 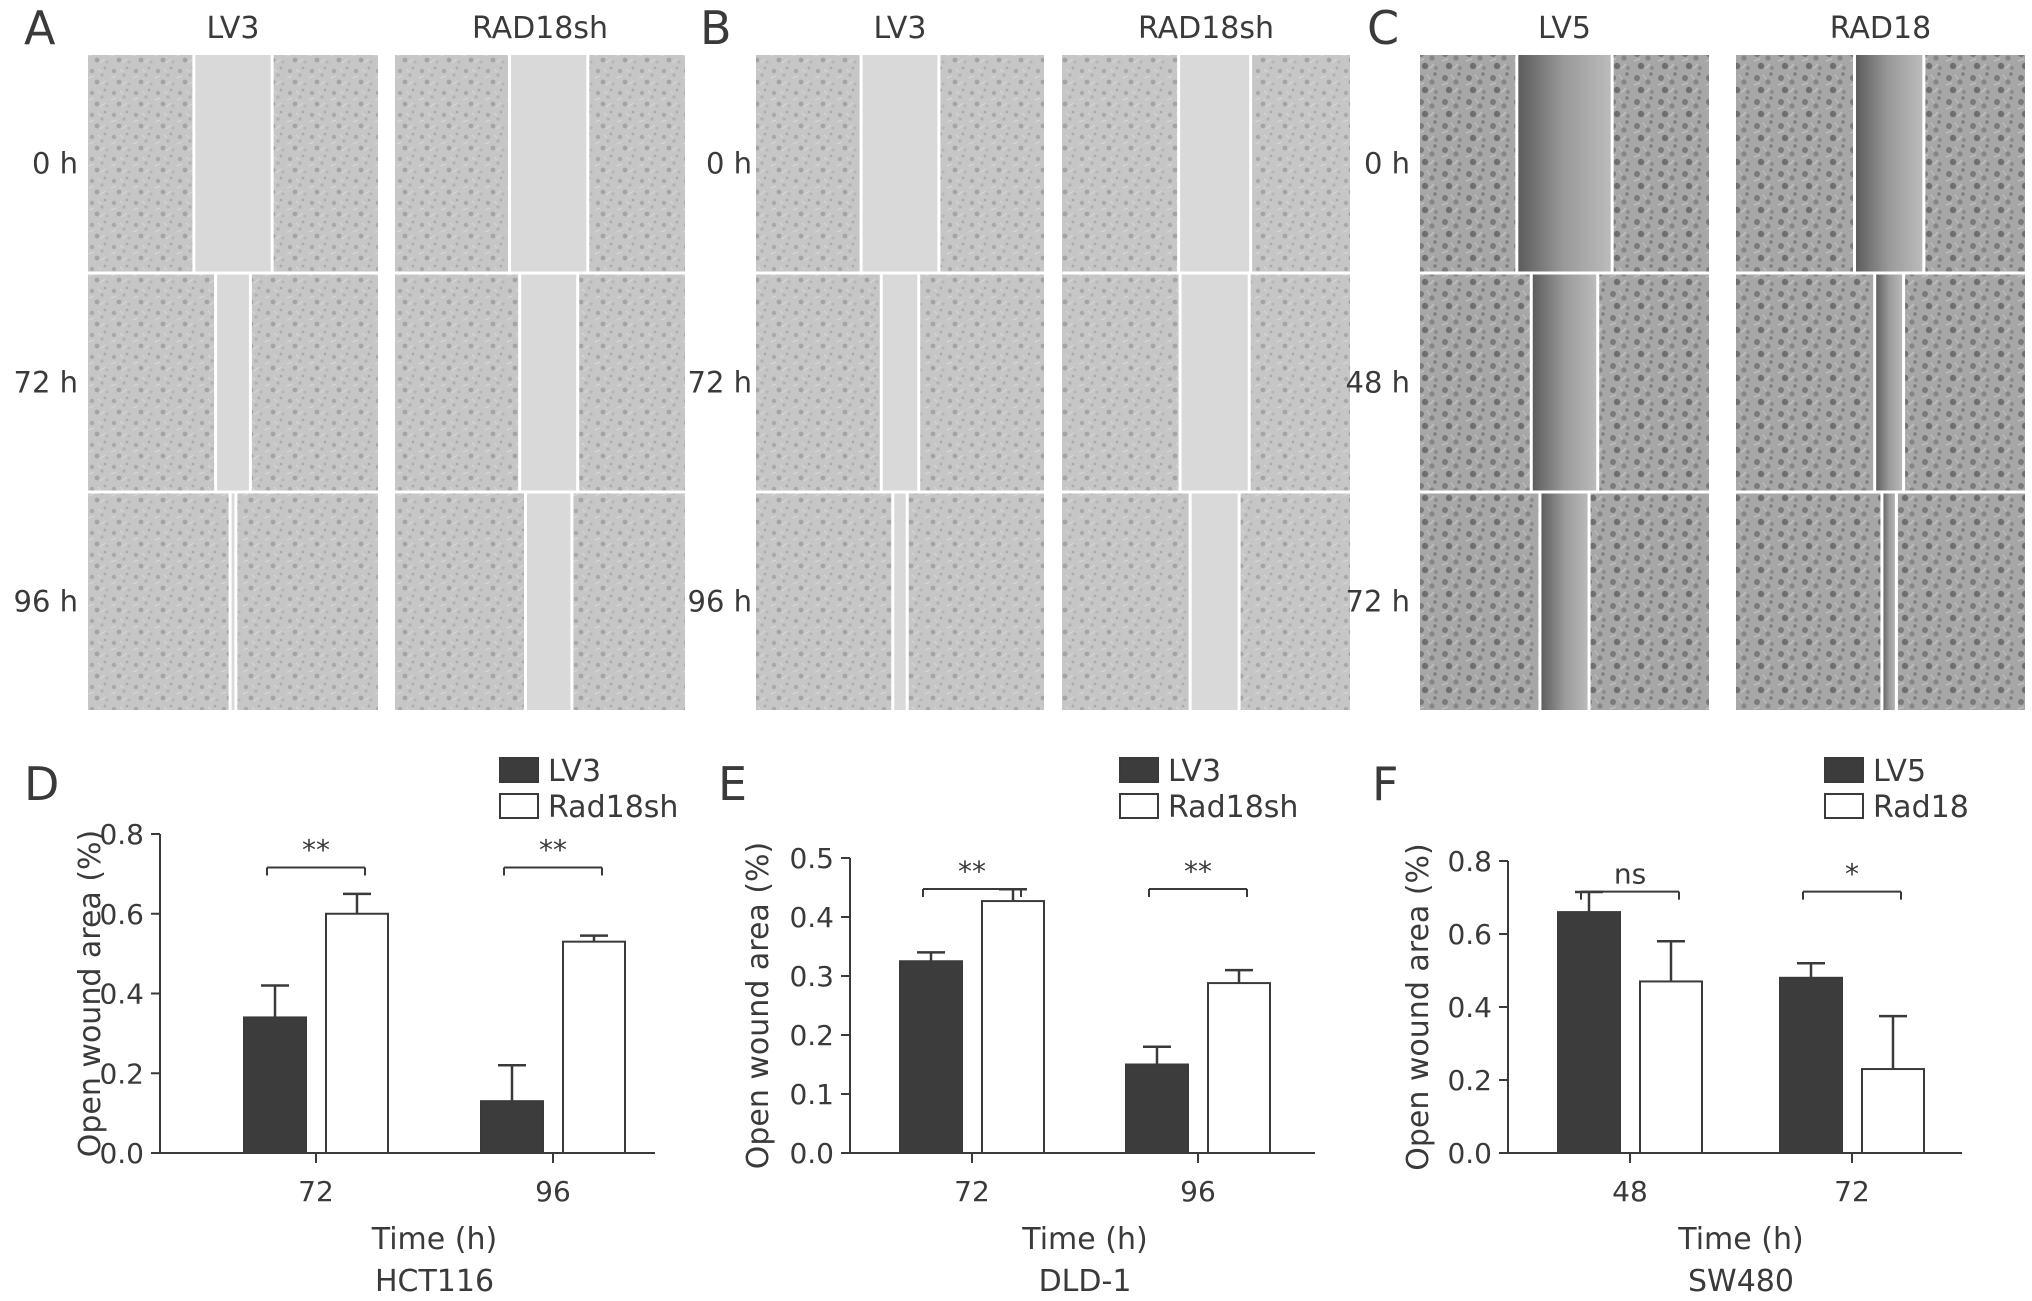 What do you see at coordinates (1741, 1281) in the screenshot?
I see `cell-line-label: SW480` at bounding box center [1741, 1281].